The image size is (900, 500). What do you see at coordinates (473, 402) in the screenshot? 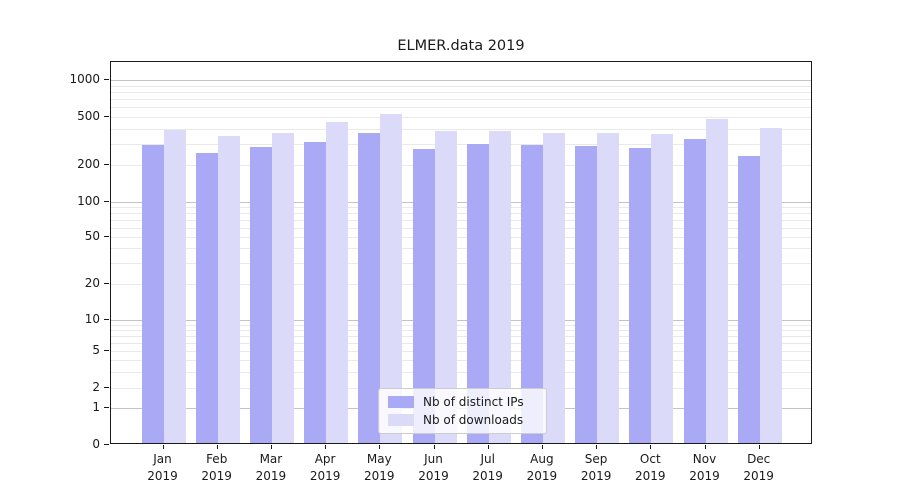
I see `legend-label-distinct-ips: Nb of distinct IPs` at bounding box center [473, 402].